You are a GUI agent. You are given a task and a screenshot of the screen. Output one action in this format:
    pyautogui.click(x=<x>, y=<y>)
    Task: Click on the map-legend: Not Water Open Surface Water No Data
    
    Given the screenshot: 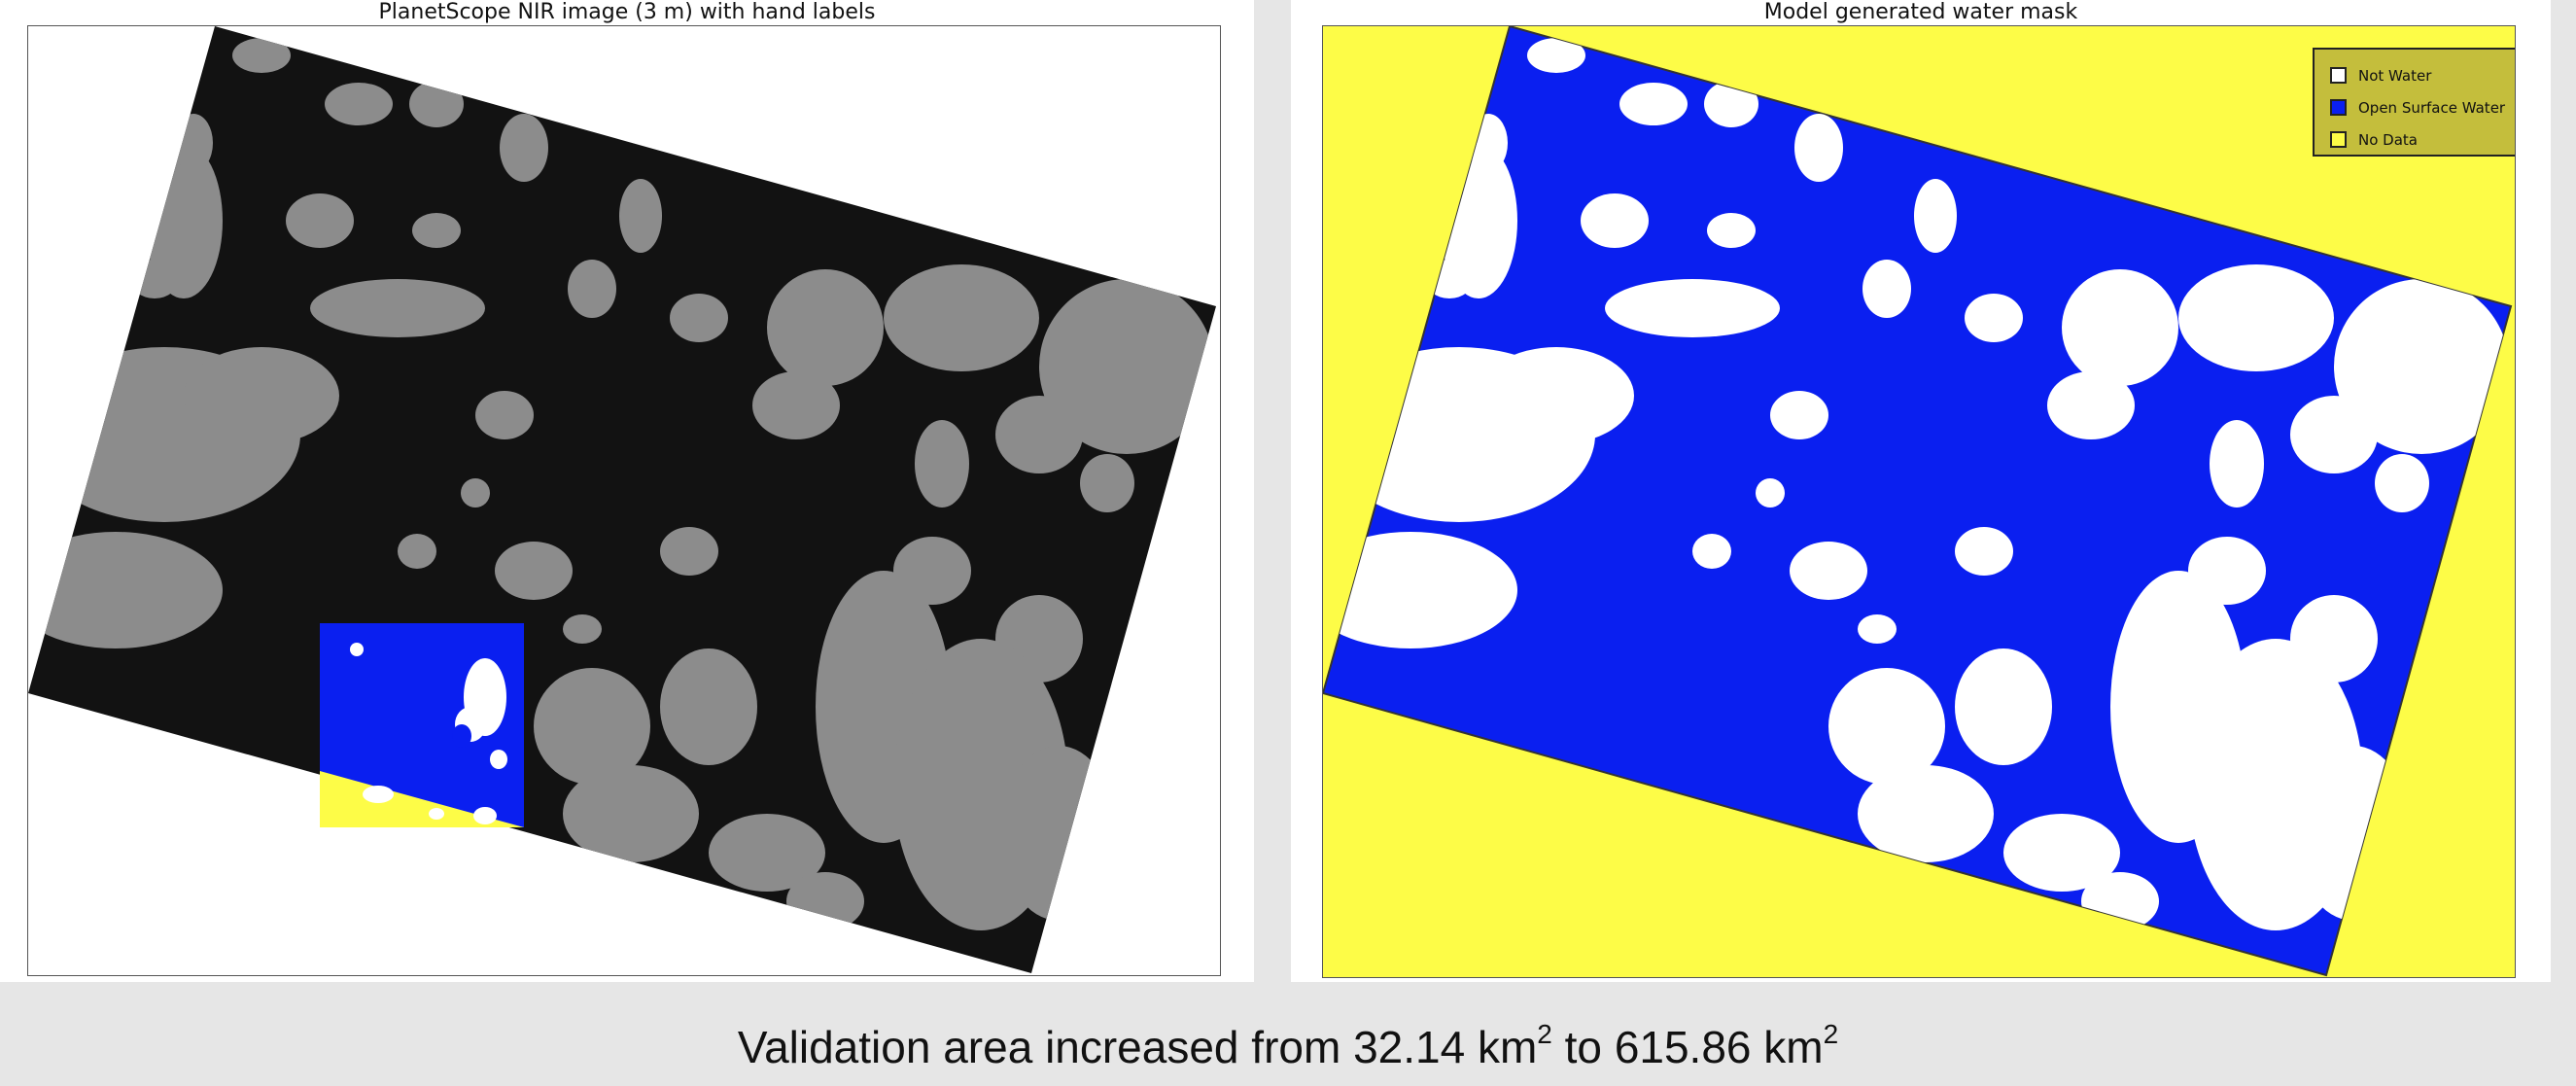 What is the action you would take?
    pyautogui.click(x=2414, y=103)
    